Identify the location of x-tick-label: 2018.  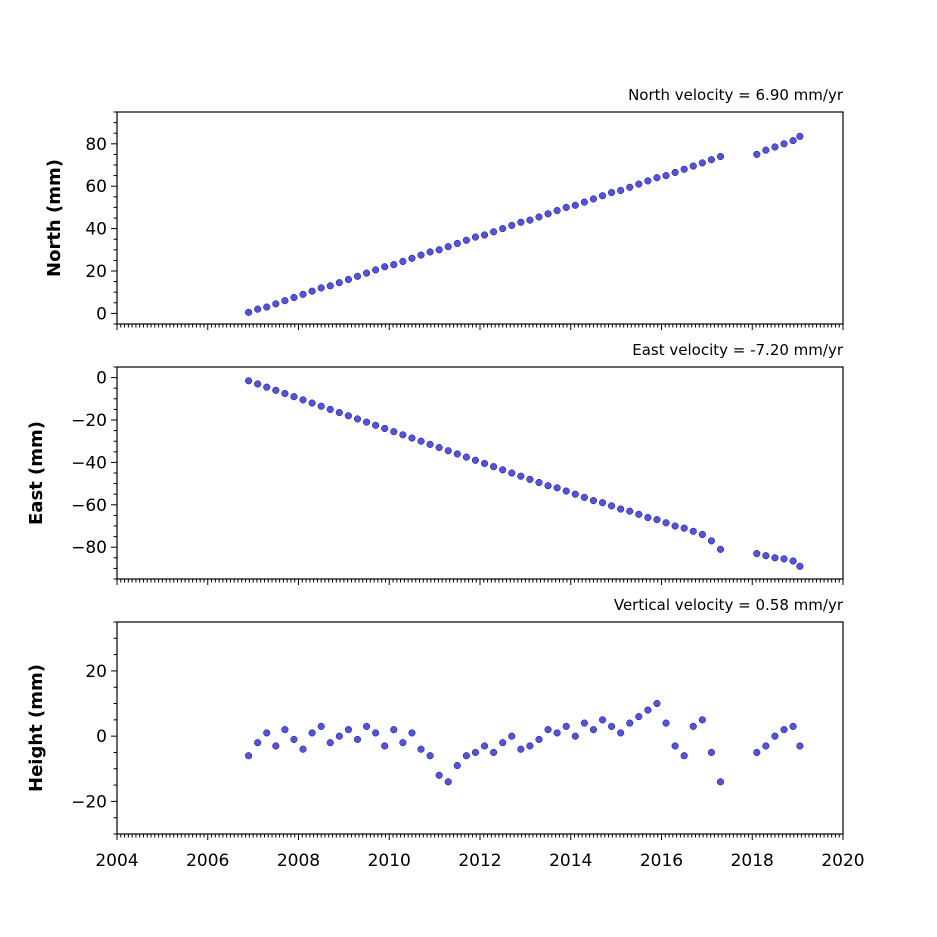
(752, 861).